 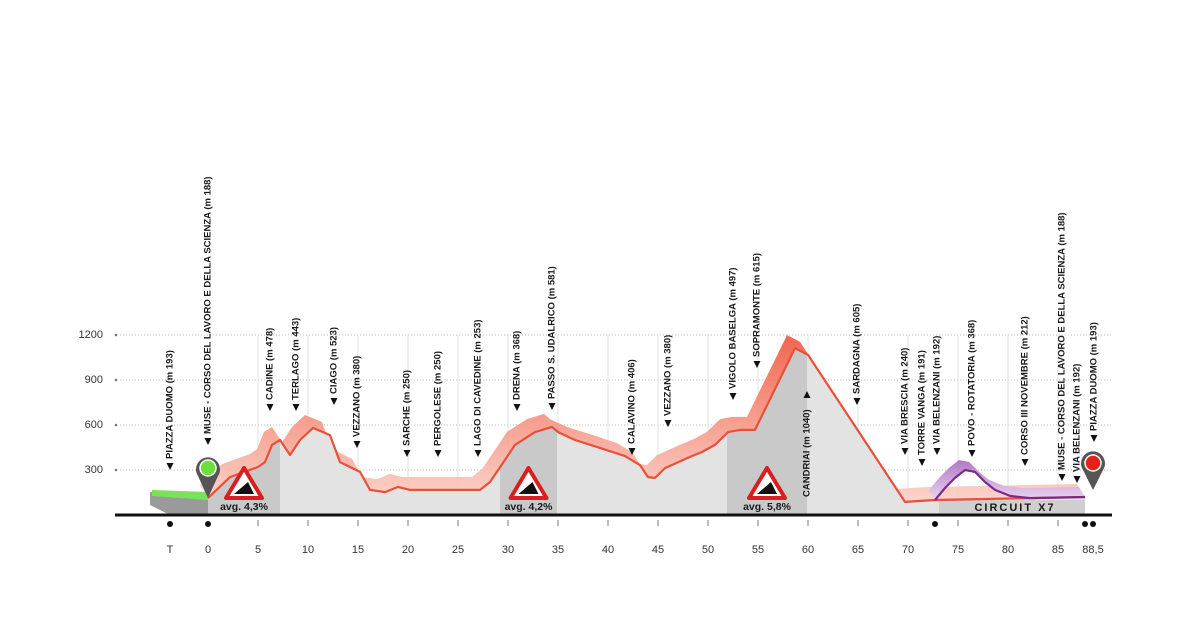 I want to click on x-tick-label: 35, so click(x=558, y=550).